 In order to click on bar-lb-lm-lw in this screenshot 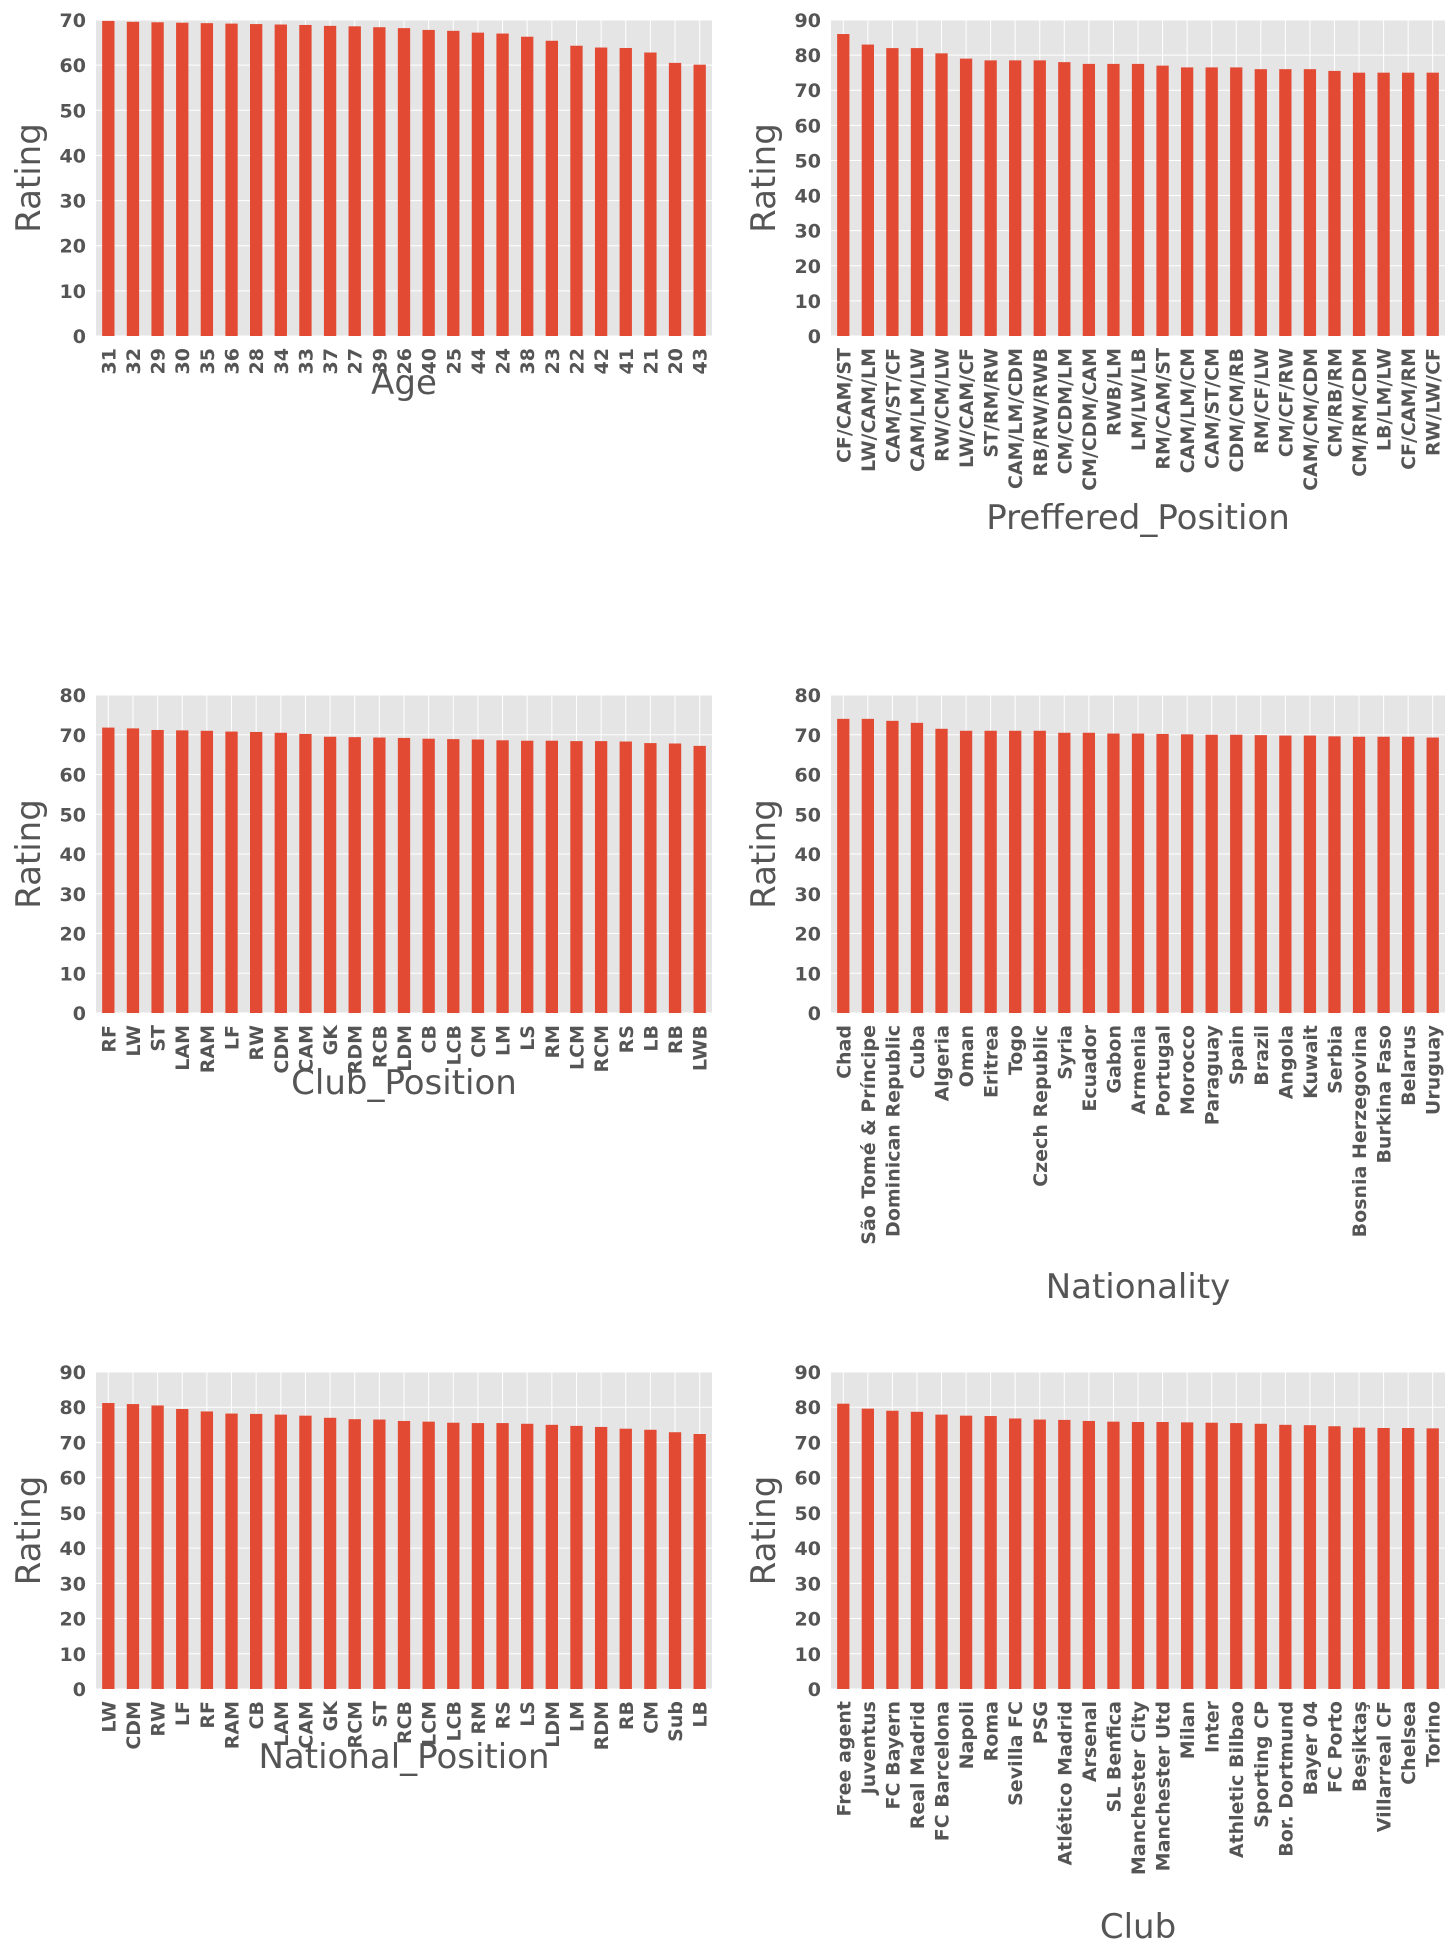, I will do `click(1383, 204)`.